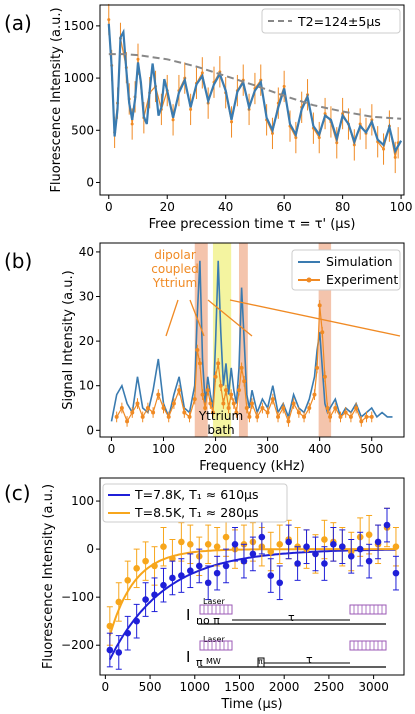 The height and width of the screenshot is (714, 415). What do you see at coordinates (17, 493) in the screenshot?
I see `panel-label-c: (c)` at bounding box center [17, 493].